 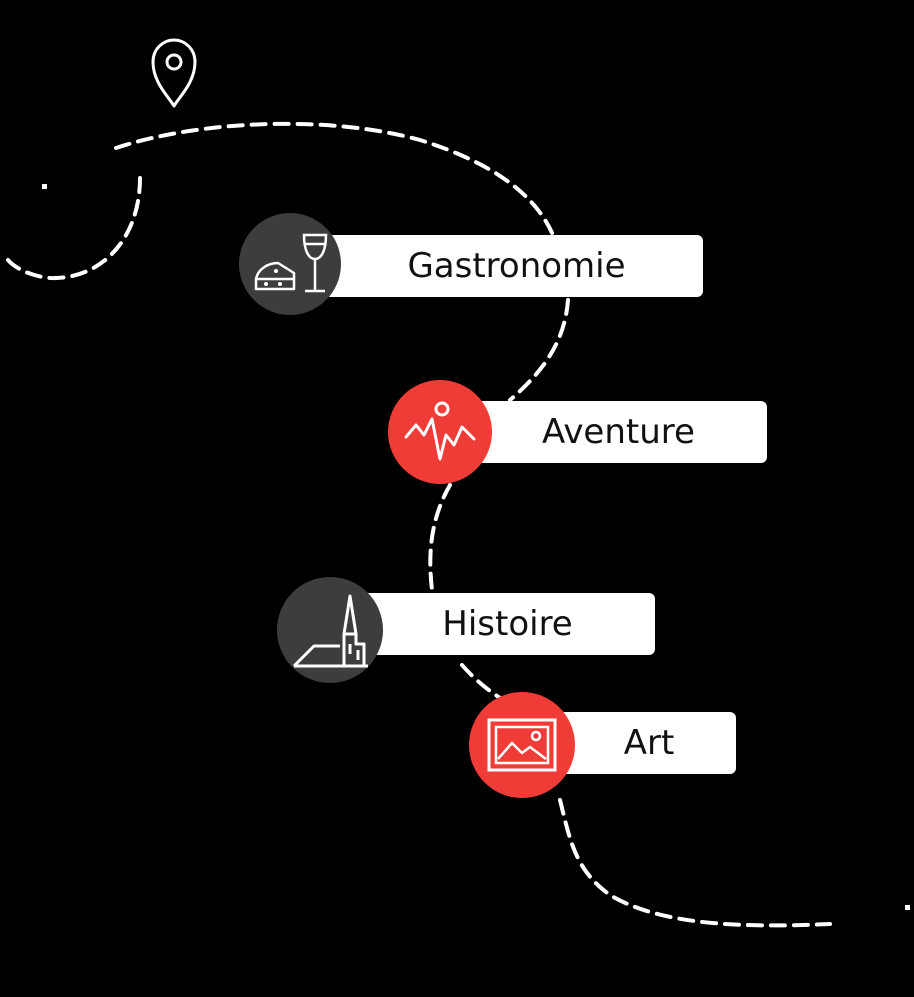 I want to click on category-button-gastronomie, so click(x=290, y=264).